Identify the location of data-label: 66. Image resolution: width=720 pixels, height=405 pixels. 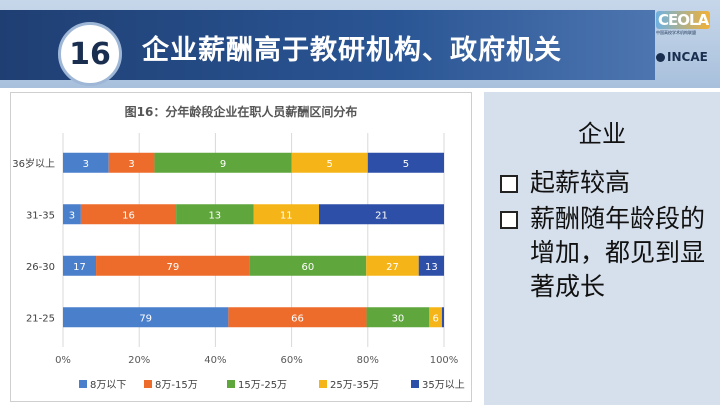
(297, 318).